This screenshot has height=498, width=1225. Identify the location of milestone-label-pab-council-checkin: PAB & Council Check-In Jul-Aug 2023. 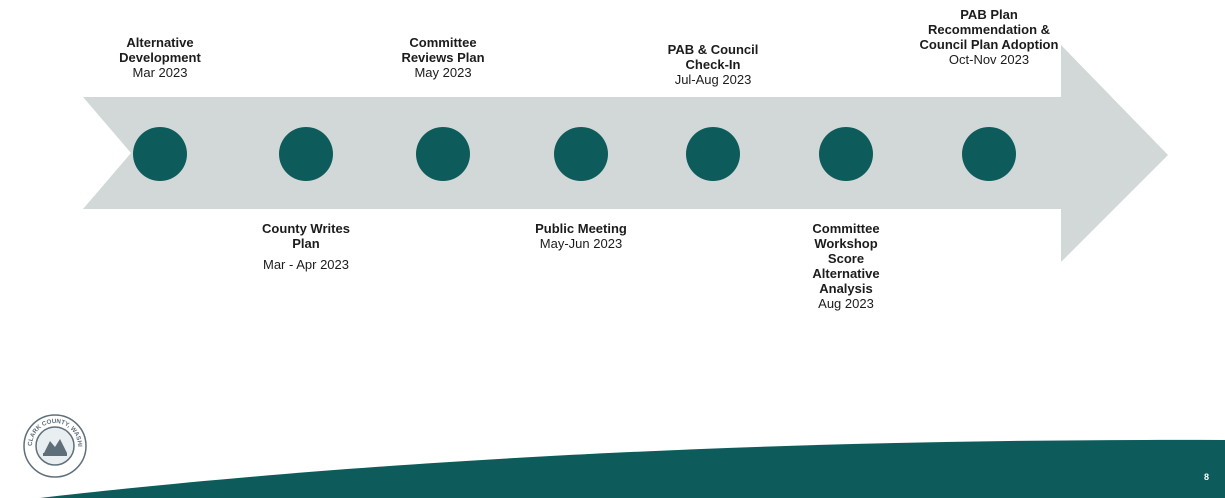
(713, 64).